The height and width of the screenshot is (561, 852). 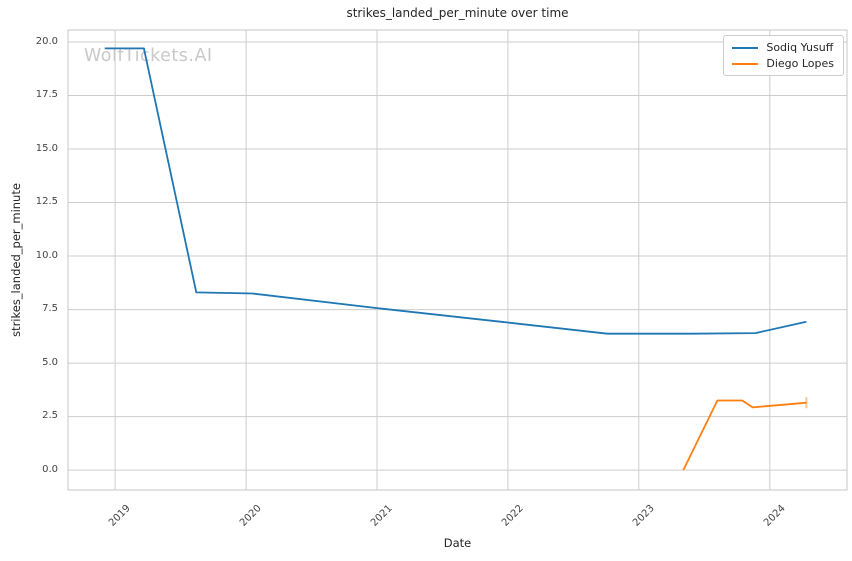 What do you see at coordinates (46, 255) in the screenshot?
I see `y-tick-label: 10.0` at bounding box center [46, 255].